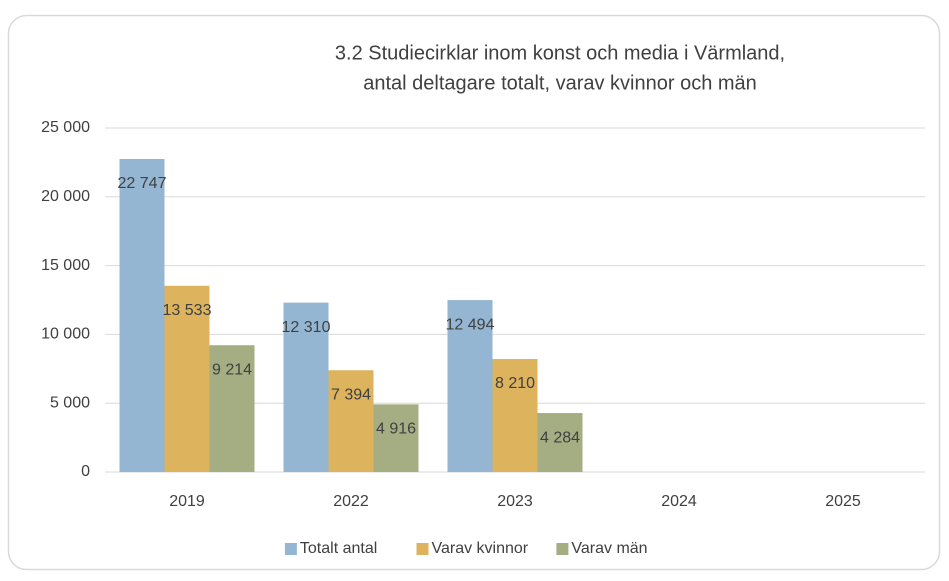 Image resolution: width=949 pixels, height=581 pixels. Describe the element at coordinates (65, 196) in the screenshot. I see `y-tick-label: 20 000` at that location.